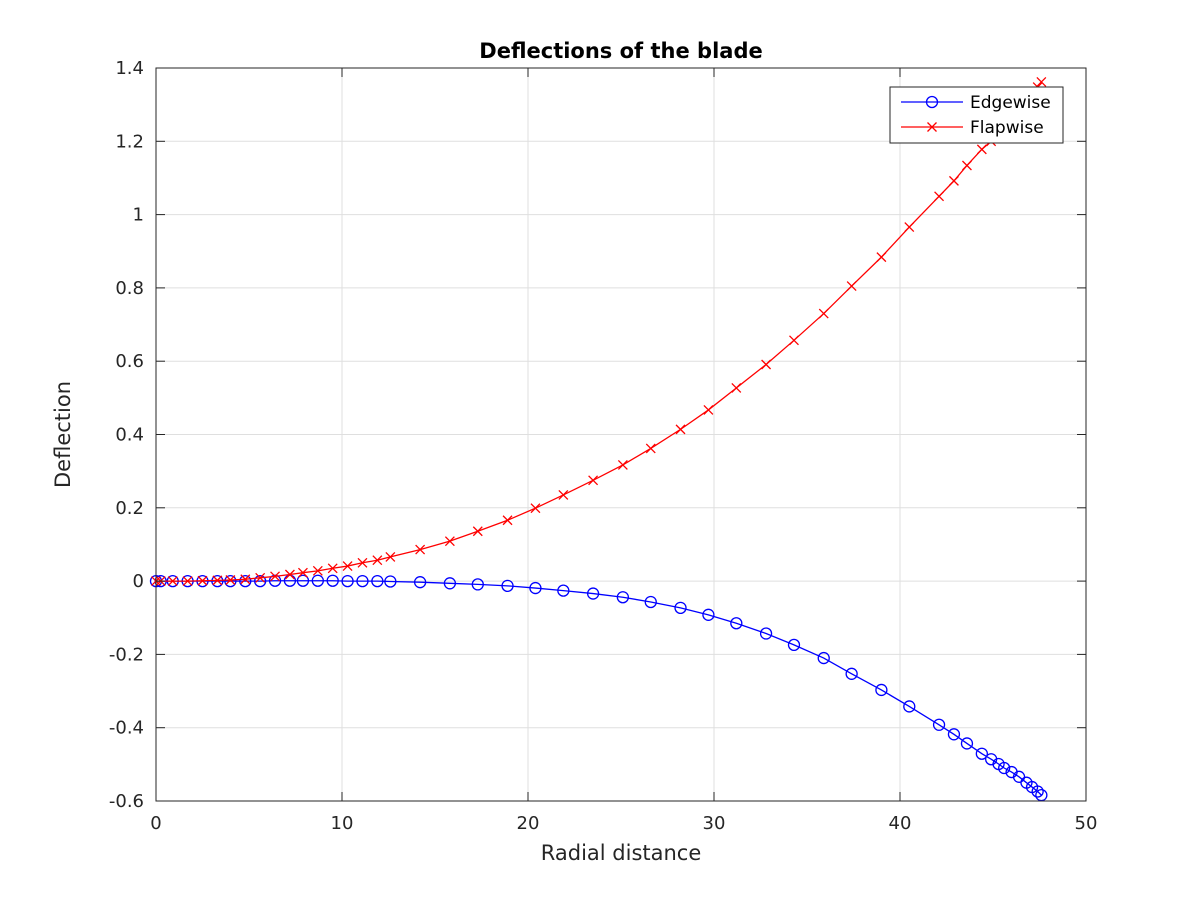 The image size is (1200, 904). I want to click on legend-marker-flapwise, so click(932, 127).